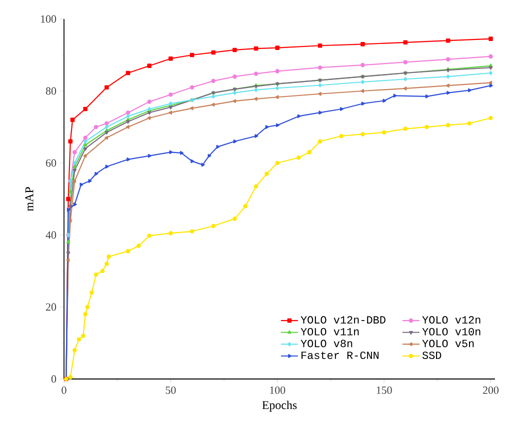 Image resolution: width=507 pixels, height=430 pixels. I want to click on legend-label: YOLO v8n, so click(326, 344).